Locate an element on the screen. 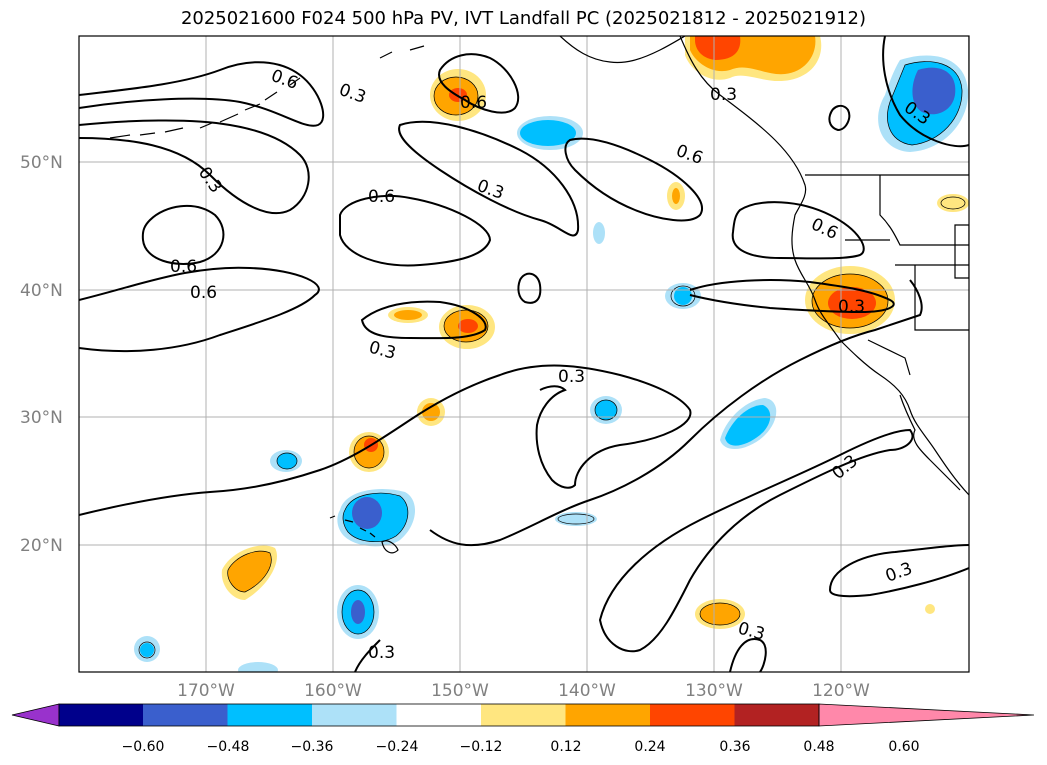 The height and width of the screenshot is (765, 1047). colorbar-extend-min is located at coordinates (35, 715).